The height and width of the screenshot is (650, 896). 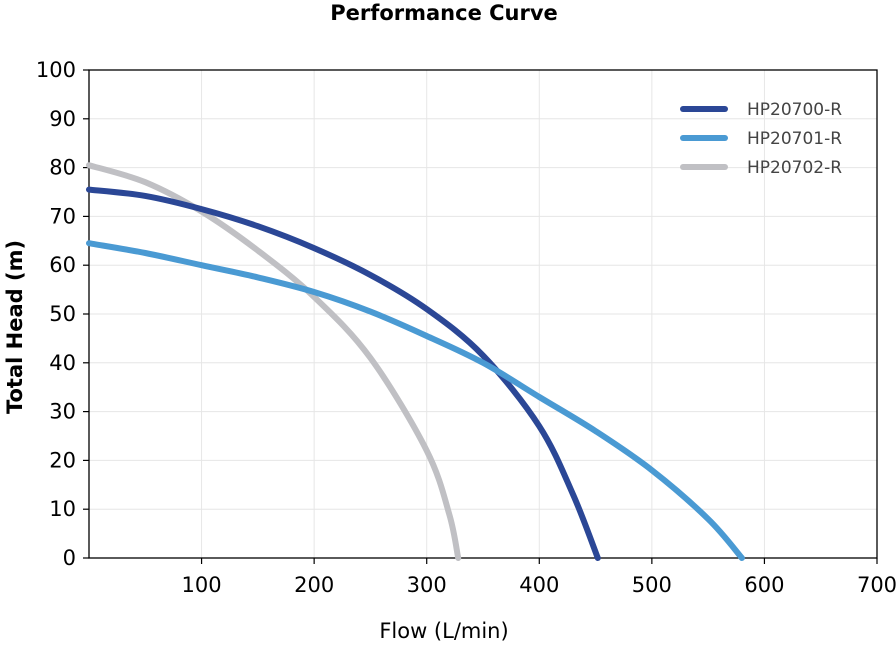 What do you see at coordinates (62, 509) in the screenshot?
I see `y-tick-label: 10` at bounding box center [62, 509].